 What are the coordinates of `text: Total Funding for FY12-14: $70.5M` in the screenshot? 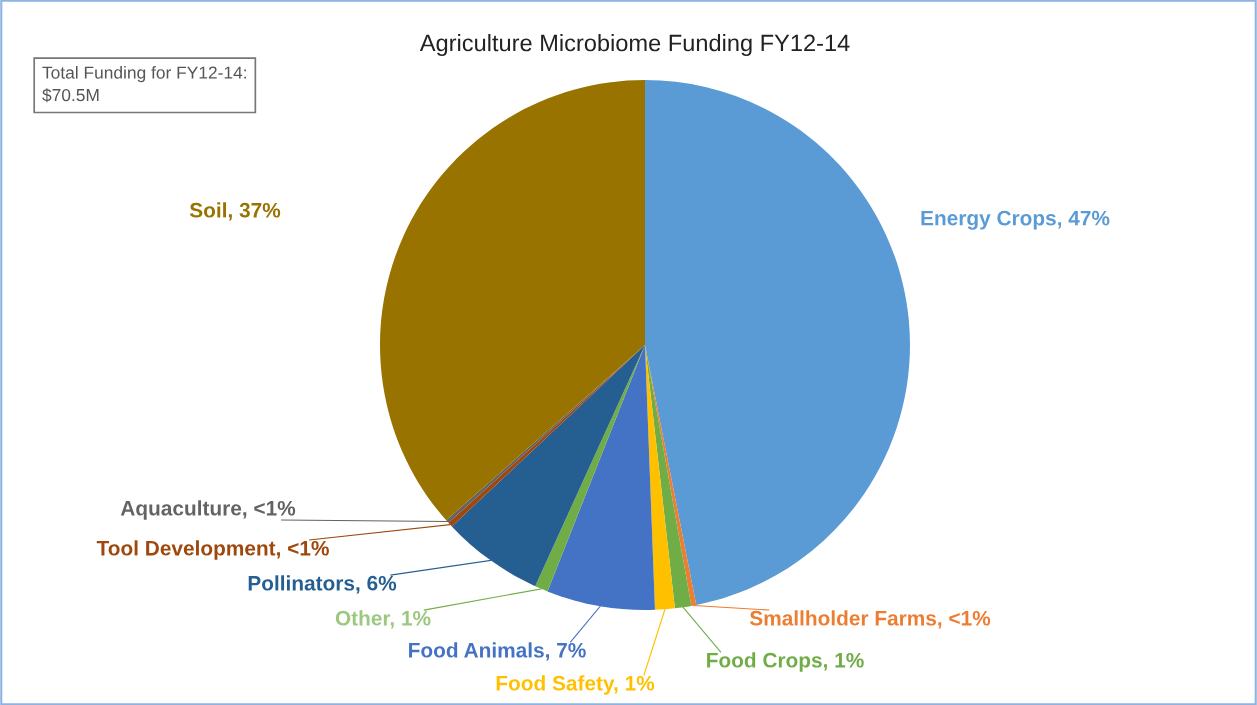 It's located at (144, 84).